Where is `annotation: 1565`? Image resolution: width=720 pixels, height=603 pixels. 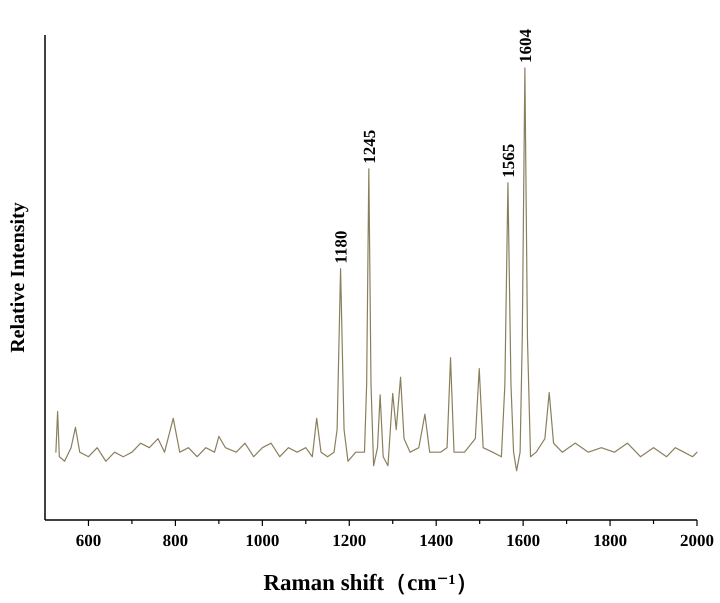
annotation: 1565 is located at coordinates (508, 161).